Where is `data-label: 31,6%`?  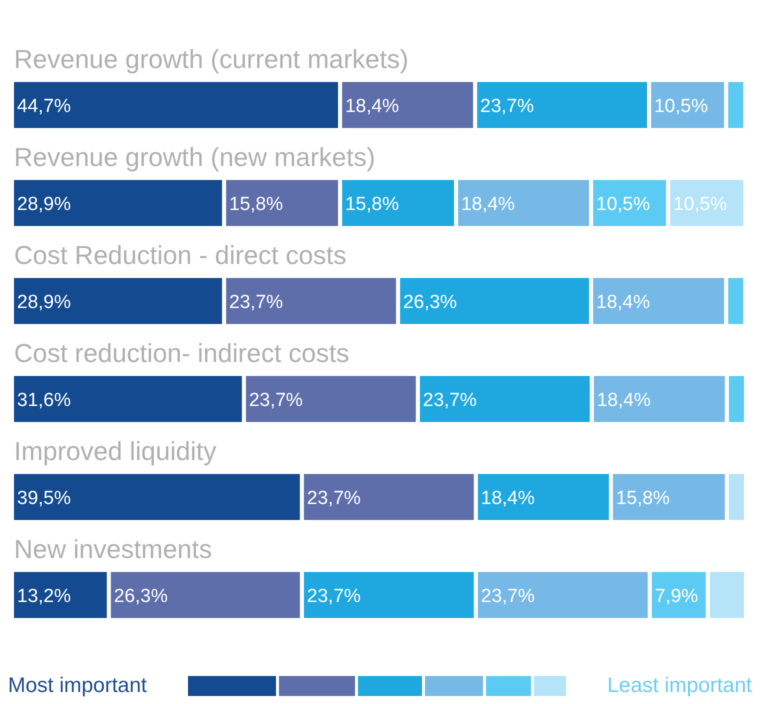 data-label: 31,6% is located at coordinates (44, 400).